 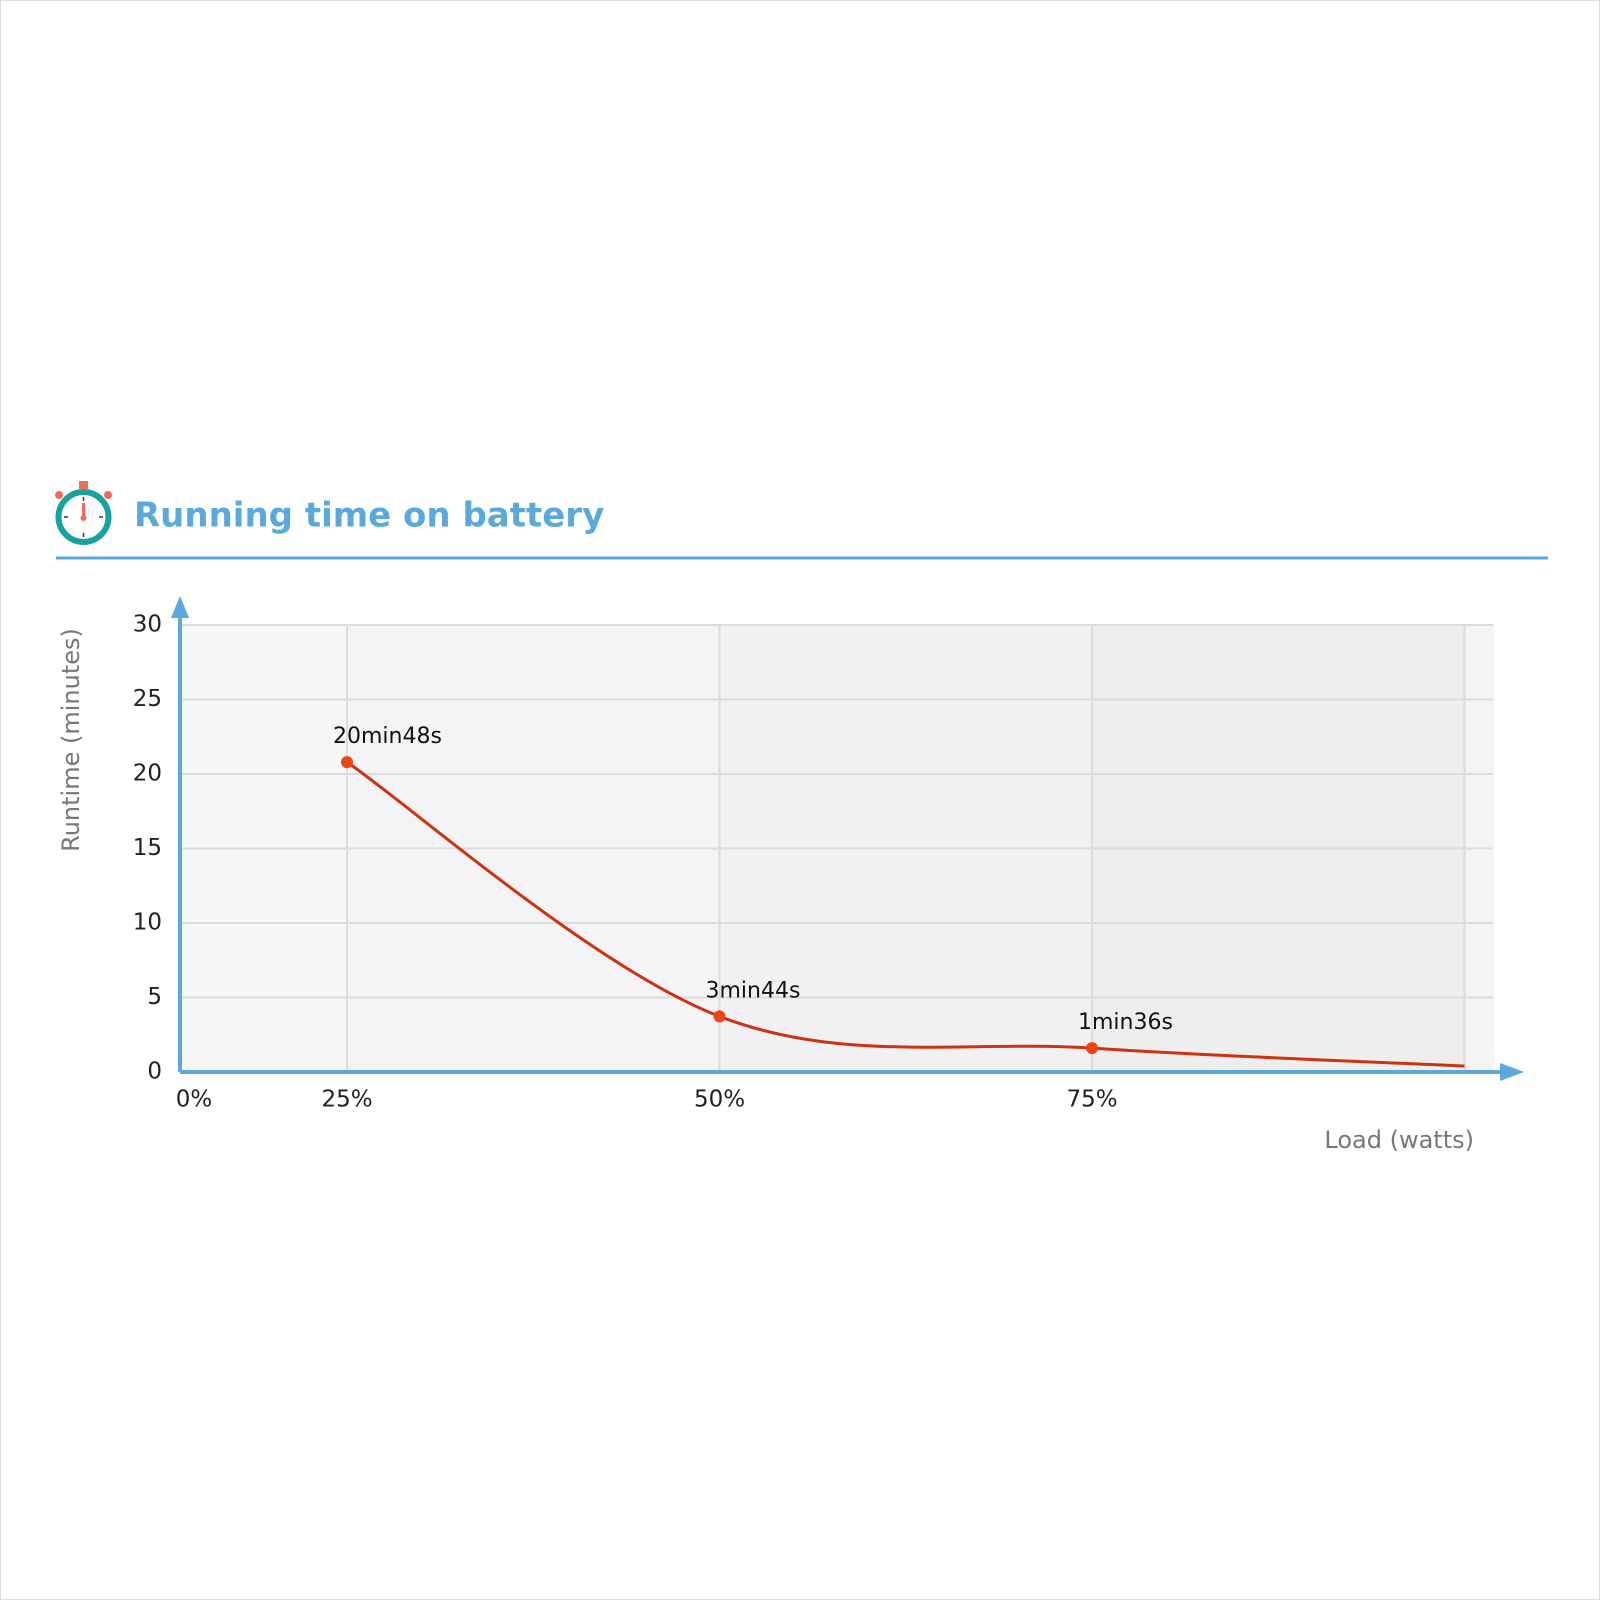 What do you see at coordinates (147, 774) in the screenshot?
I see `y-tick-label: 20` at bounding box center [147, 774].